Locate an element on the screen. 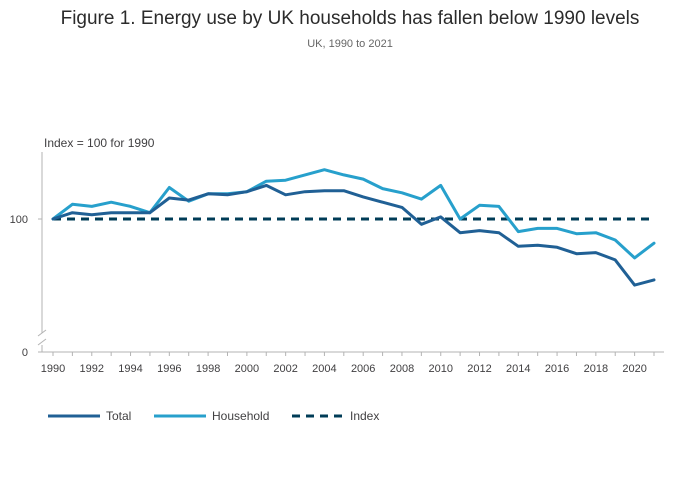  x-tick-label: 2020 is located at coordinates (634, 369).